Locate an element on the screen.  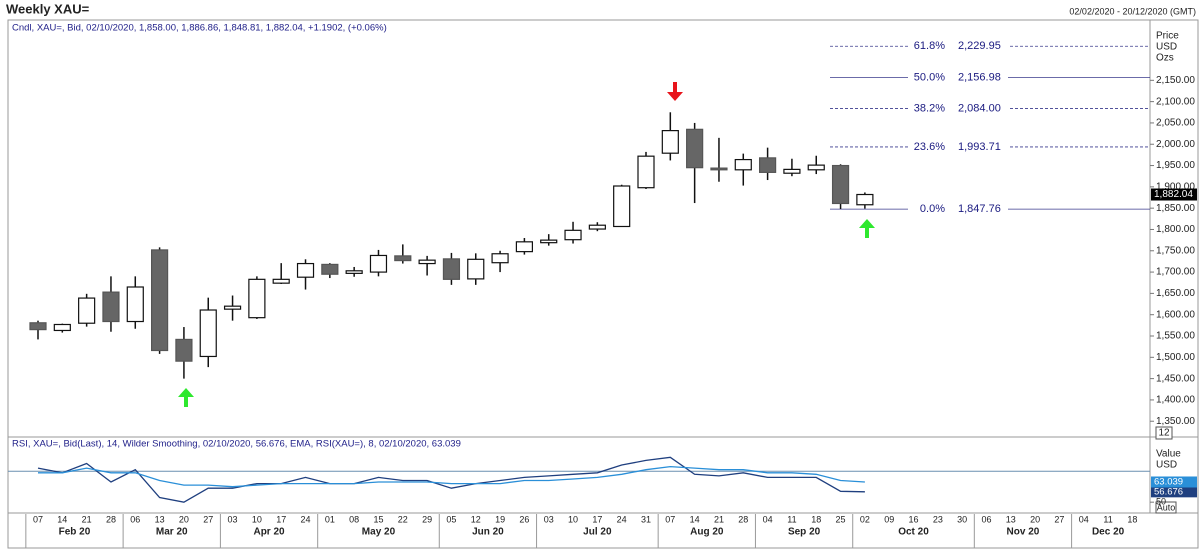
x-tick-label: 12 is located at coordinates (476, 519).